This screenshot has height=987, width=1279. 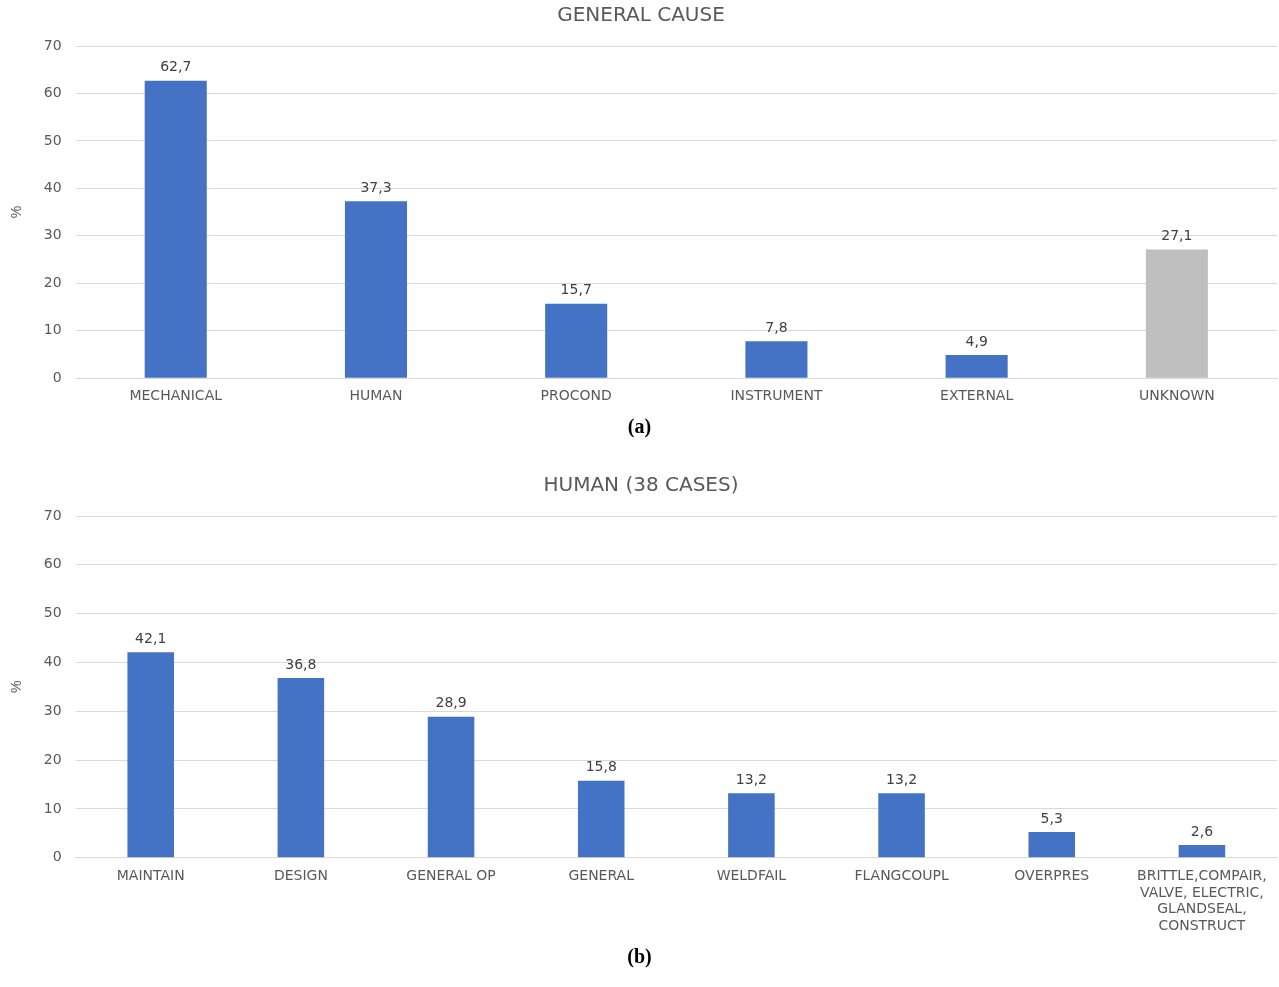 What do you see at coordinates (1177, 235) in the screenshot?
I see `data-label: 27,1` at bounding box center [1177, 235].